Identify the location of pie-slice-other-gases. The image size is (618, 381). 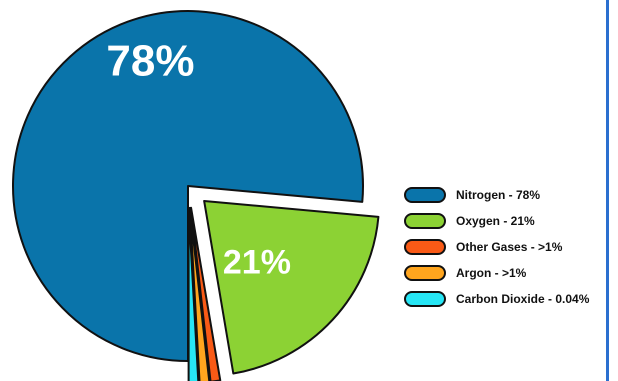
(206, 293).